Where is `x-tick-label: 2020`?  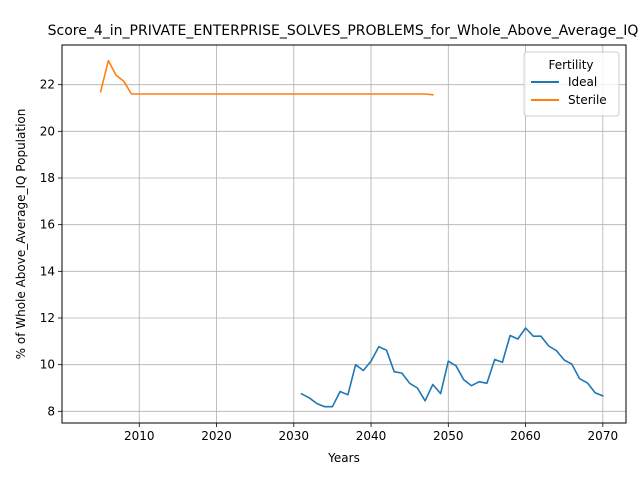
x-tick-label: 2020 is located at coordinates (216, 436).